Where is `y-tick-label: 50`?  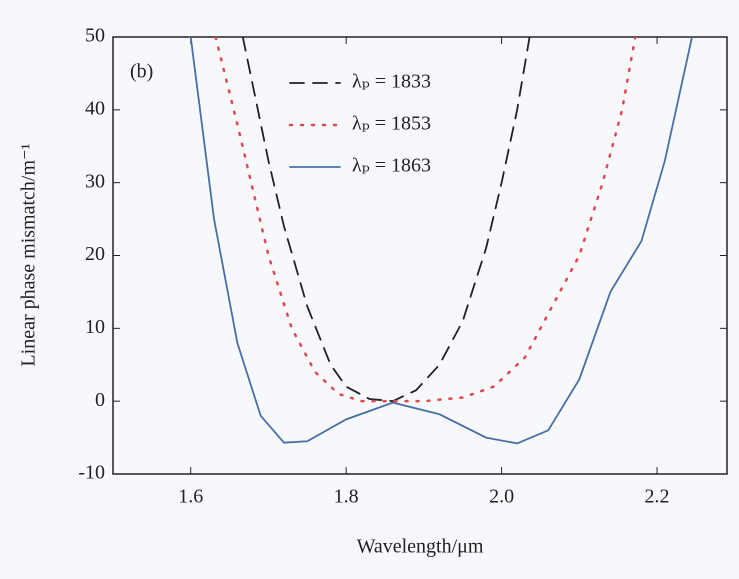 y-tick-label: 50 is located at coordinates (95, 36).